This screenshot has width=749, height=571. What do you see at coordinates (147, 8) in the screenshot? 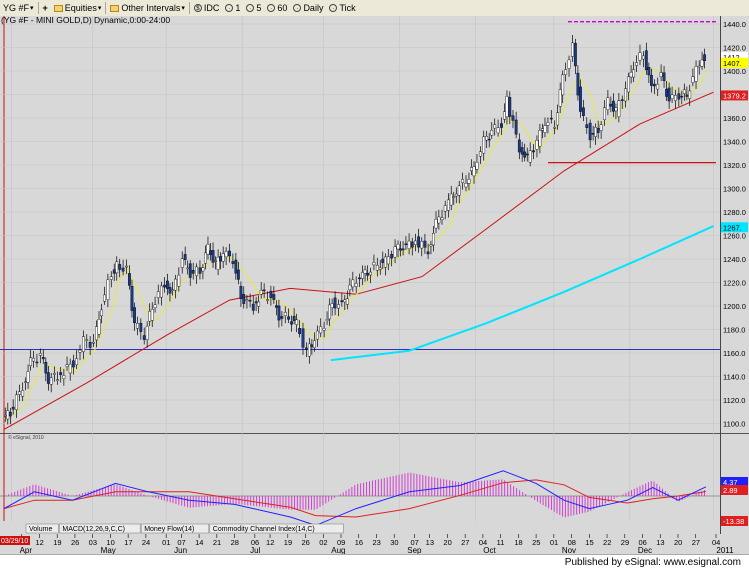
I see `other-intervals-menu: Other Intervals ▾` at bounding box center [147, 8].